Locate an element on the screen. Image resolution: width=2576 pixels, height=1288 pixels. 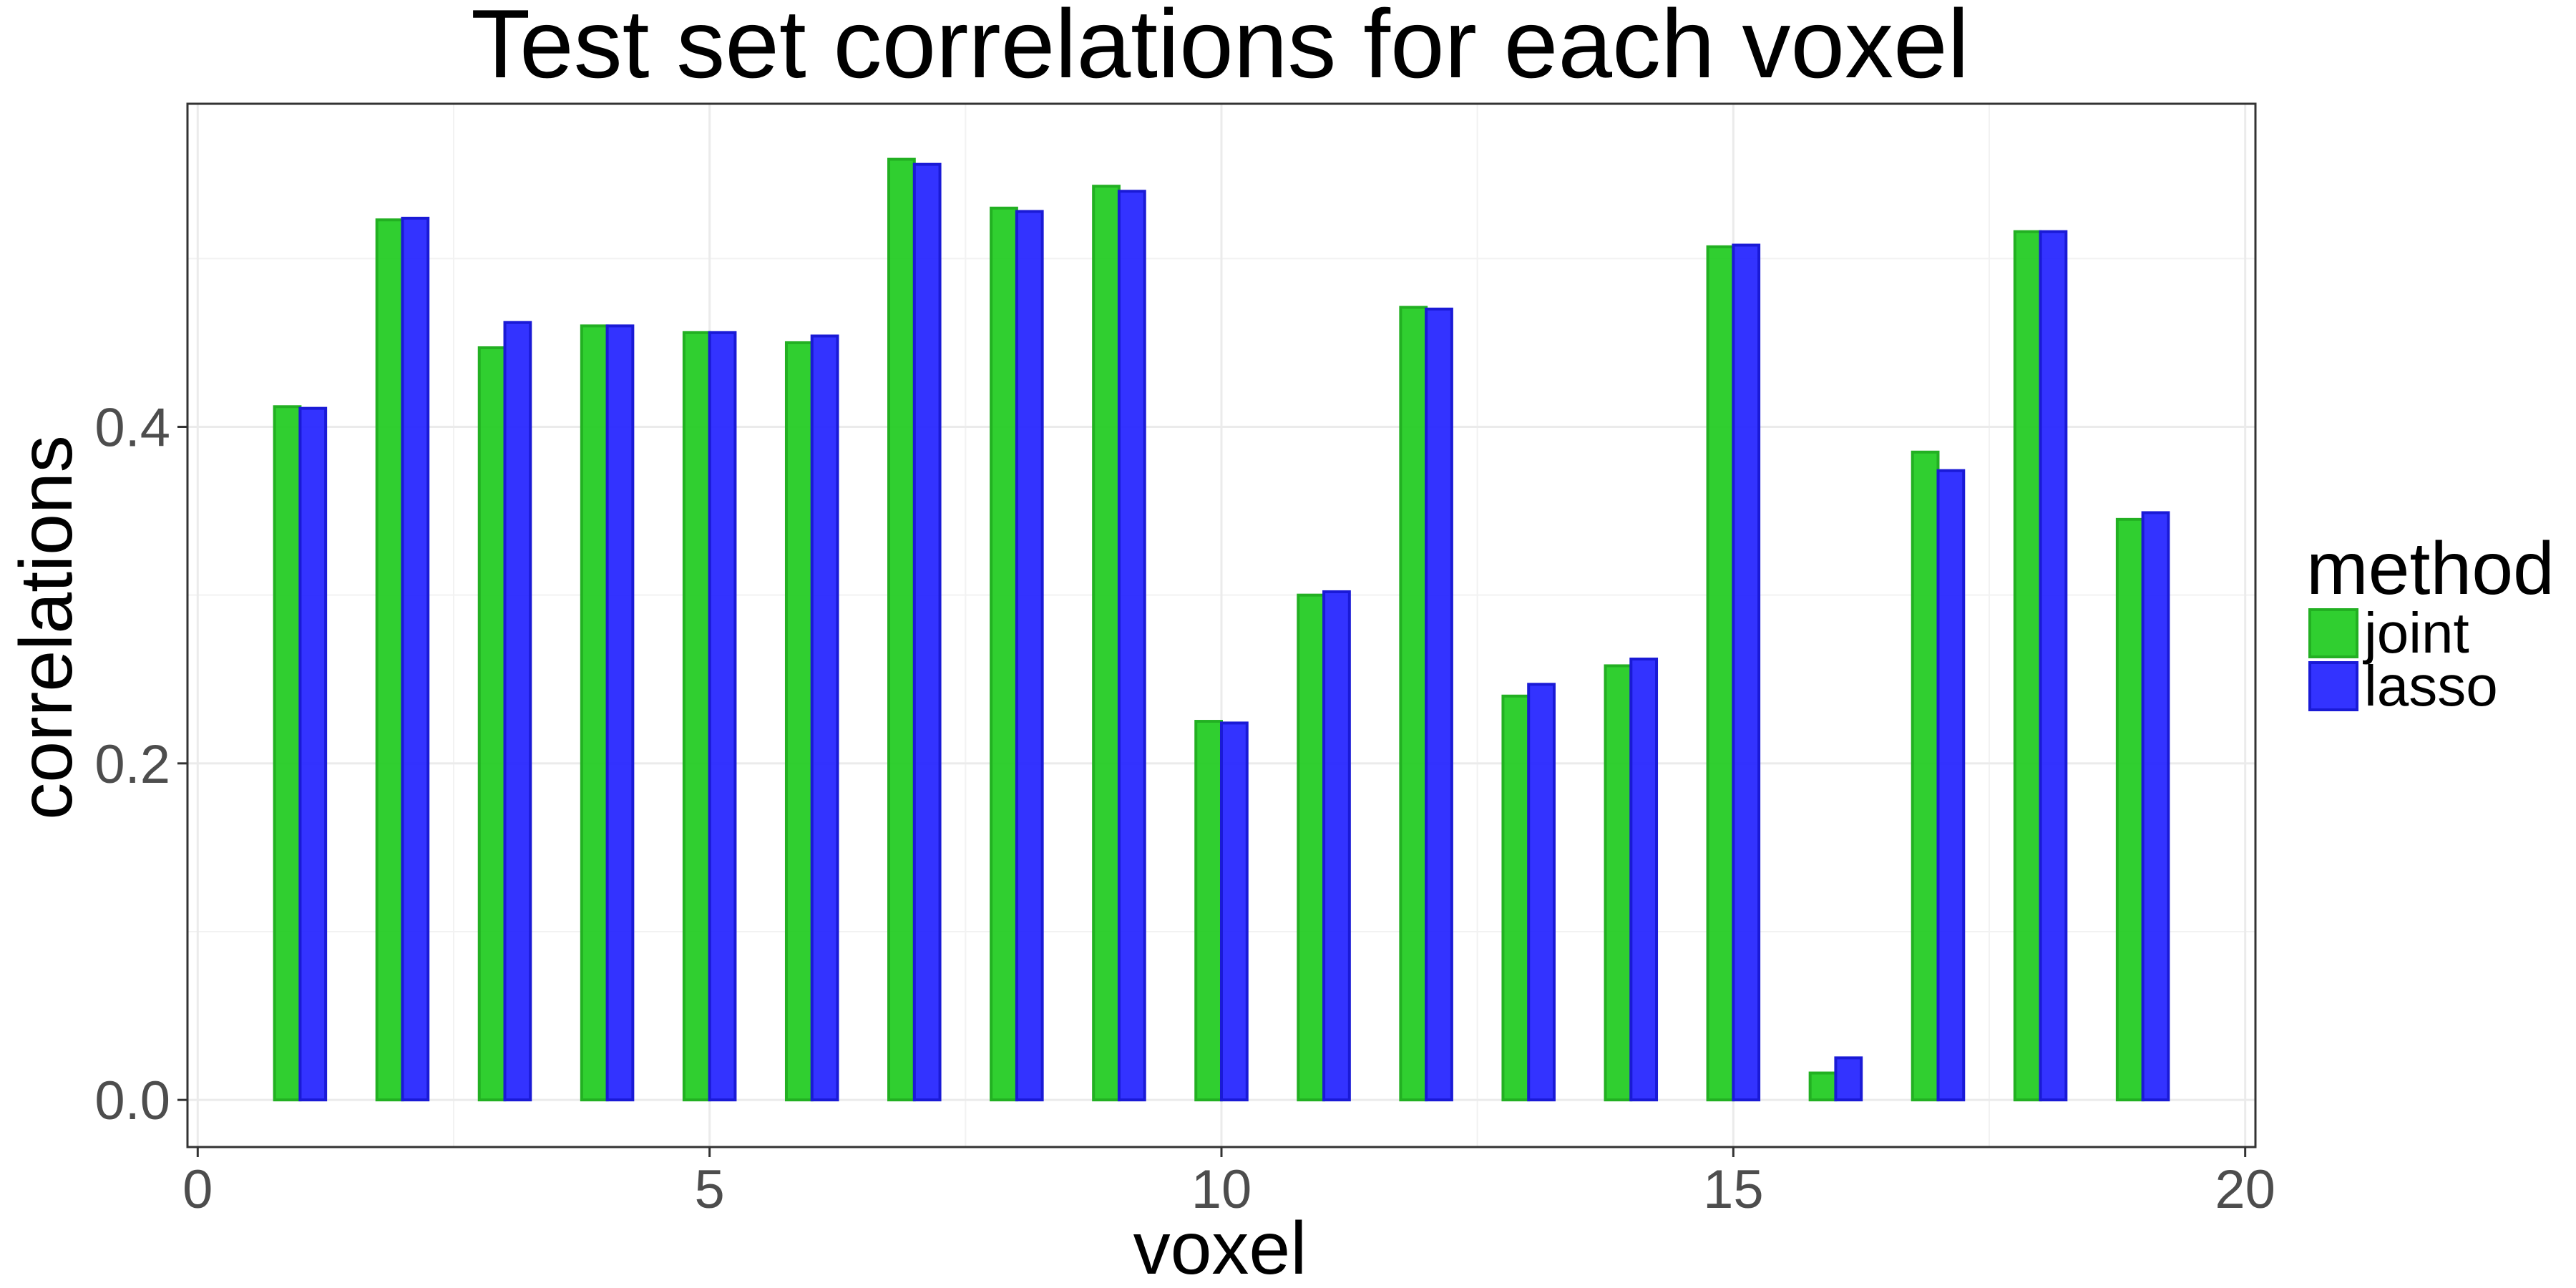
legend-key-joint is located at coordinates (2333, 633).